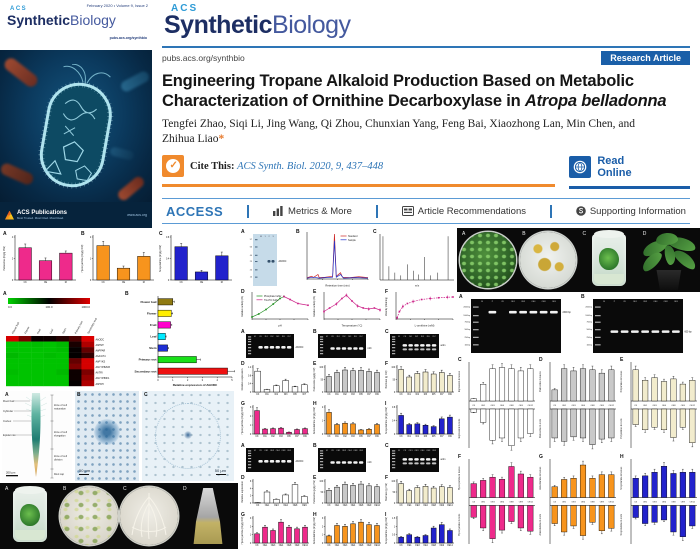  Describe the element at coordinates (608, 259) in the screenshot. I see `plantlet` at that location.